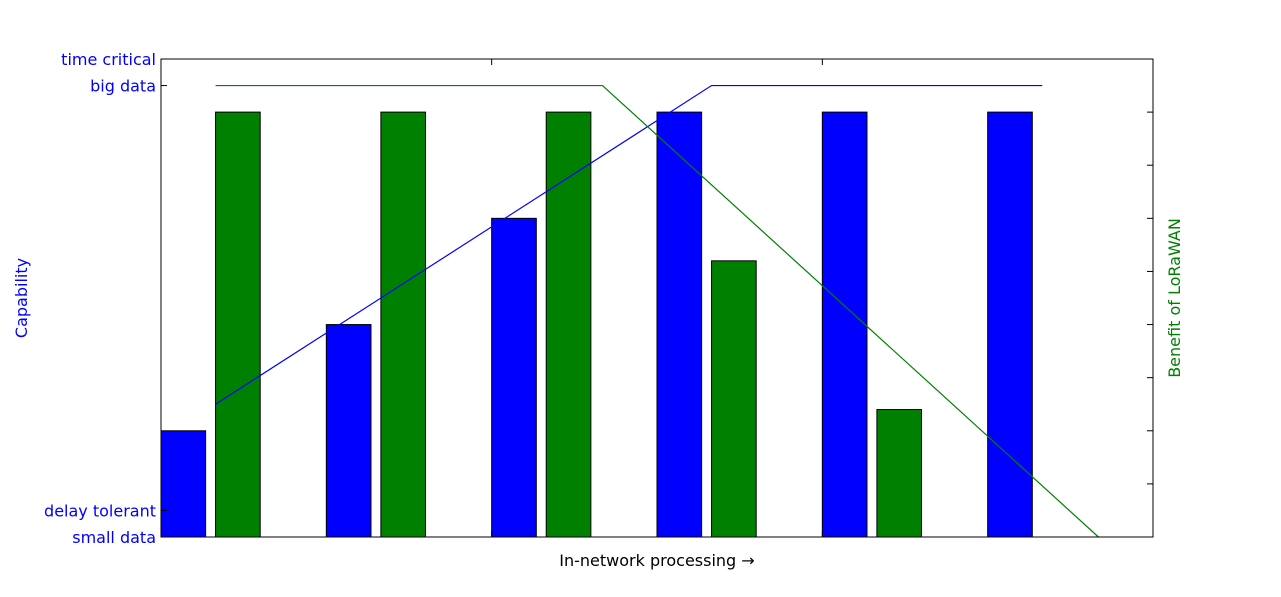 The image size is (1281, 597). What do you see at coordinates (108, 59) in the screenshot?
I see `y-tick-label: time critical` at bounding box center [108, 59].